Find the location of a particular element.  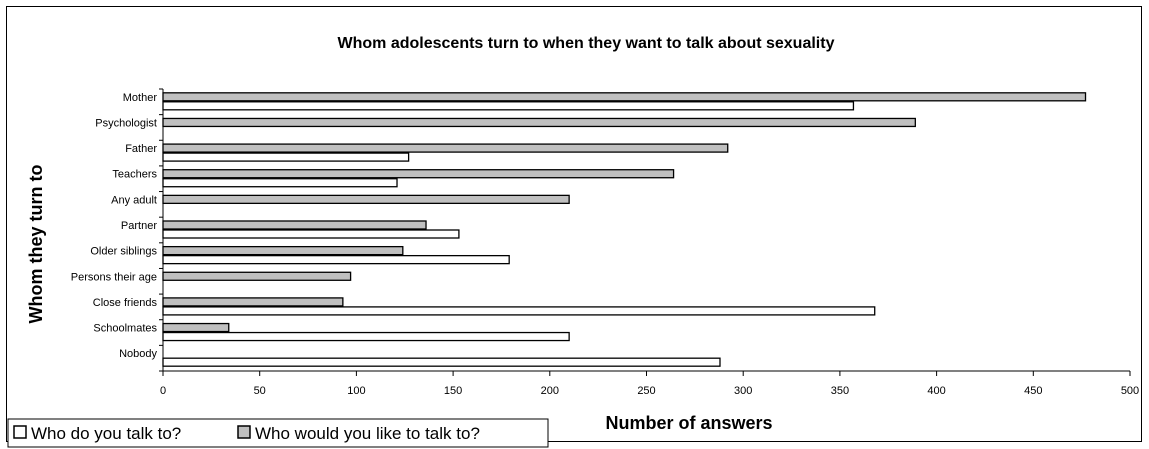

x-tick-label: 300 is located at coordinates (743, 391).